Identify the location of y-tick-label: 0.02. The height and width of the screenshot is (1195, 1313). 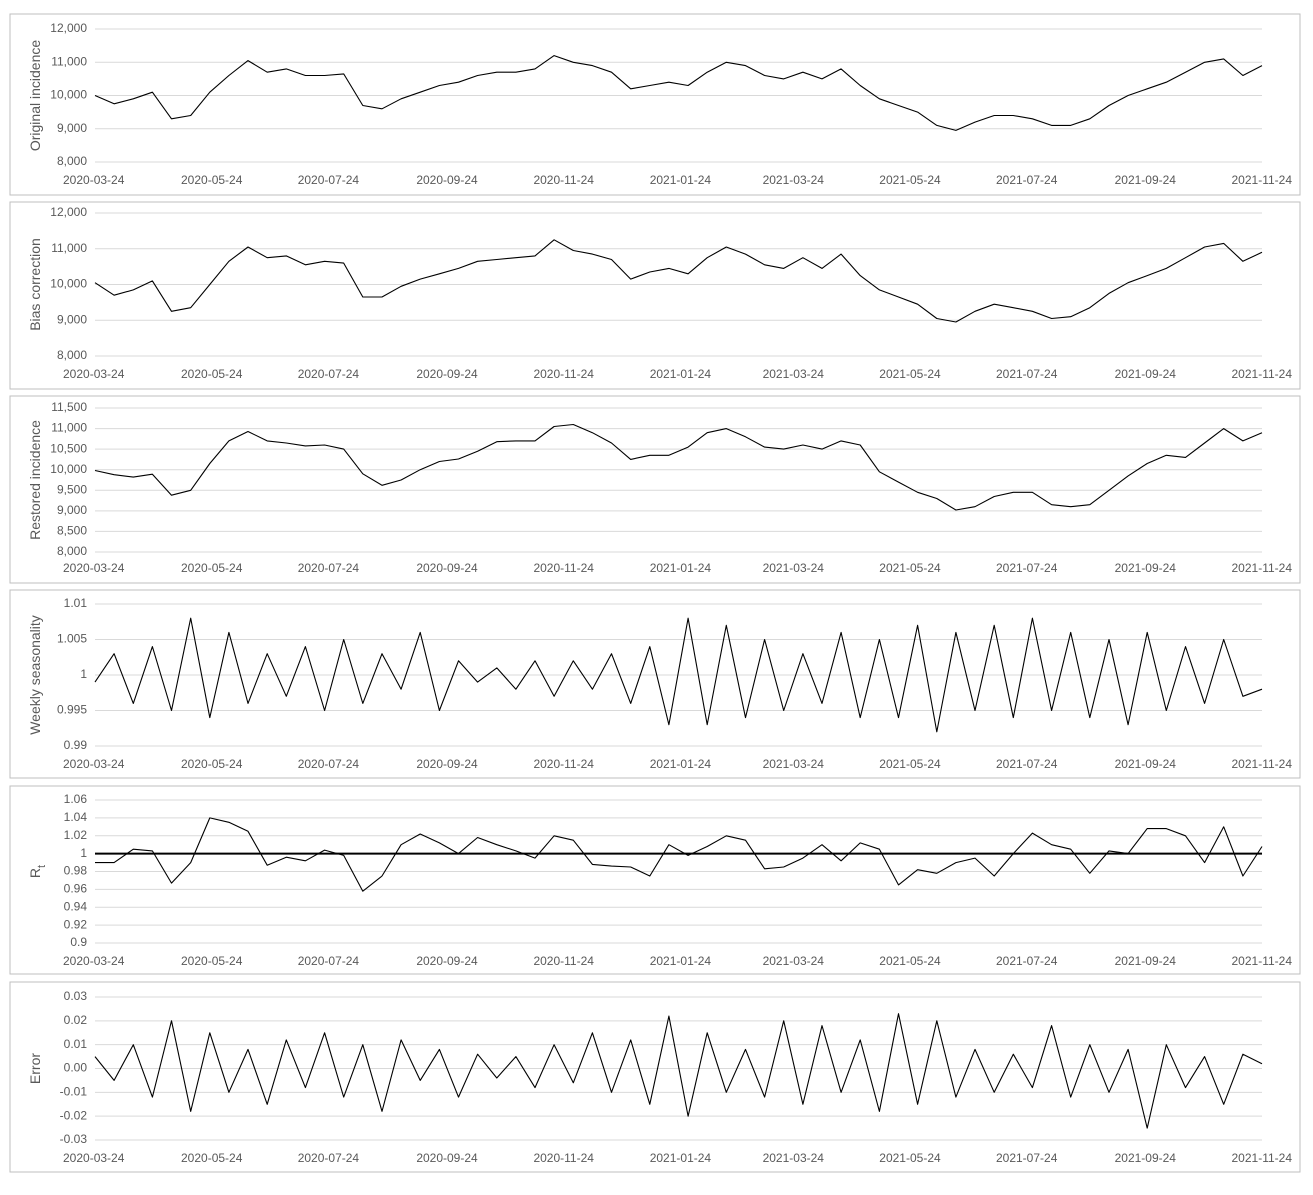
(76, 1020).